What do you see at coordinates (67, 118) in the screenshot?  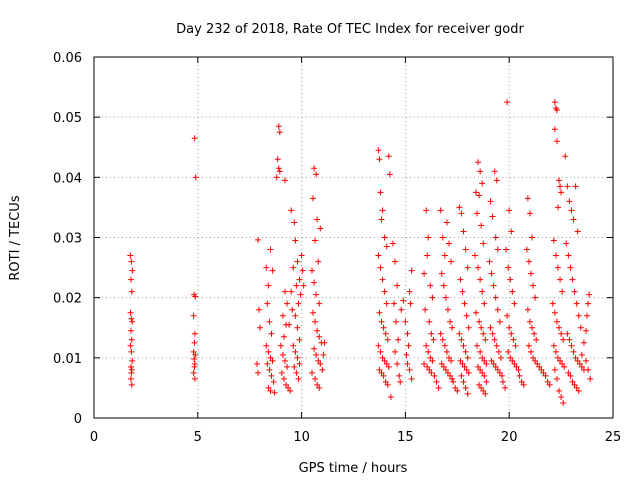 I see `y-tick-label: 0.05` at bounding box center [67, 118].